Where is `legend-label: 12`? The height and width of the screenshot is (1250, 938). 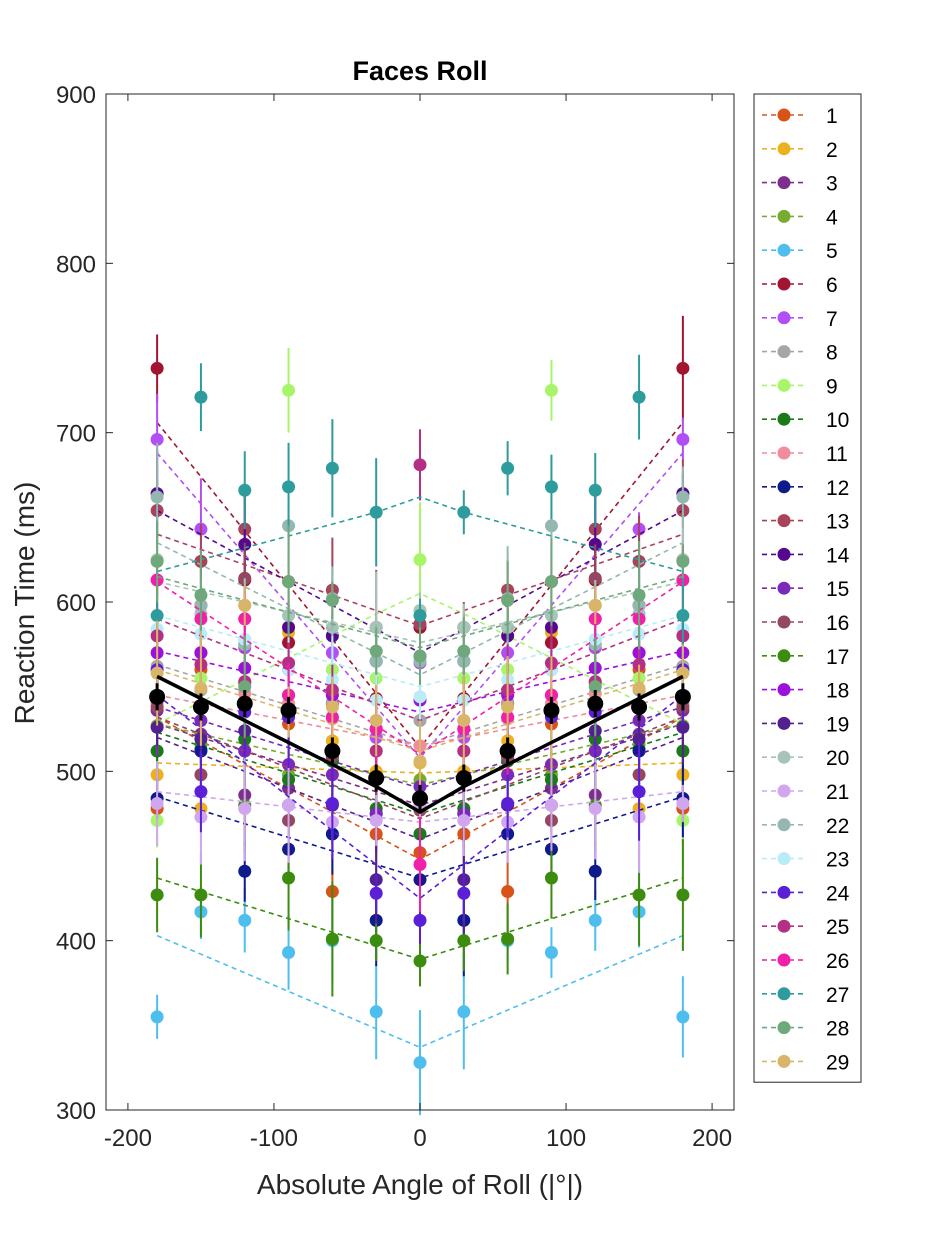
legend-label: 12 is located at coordinates (837, 488).